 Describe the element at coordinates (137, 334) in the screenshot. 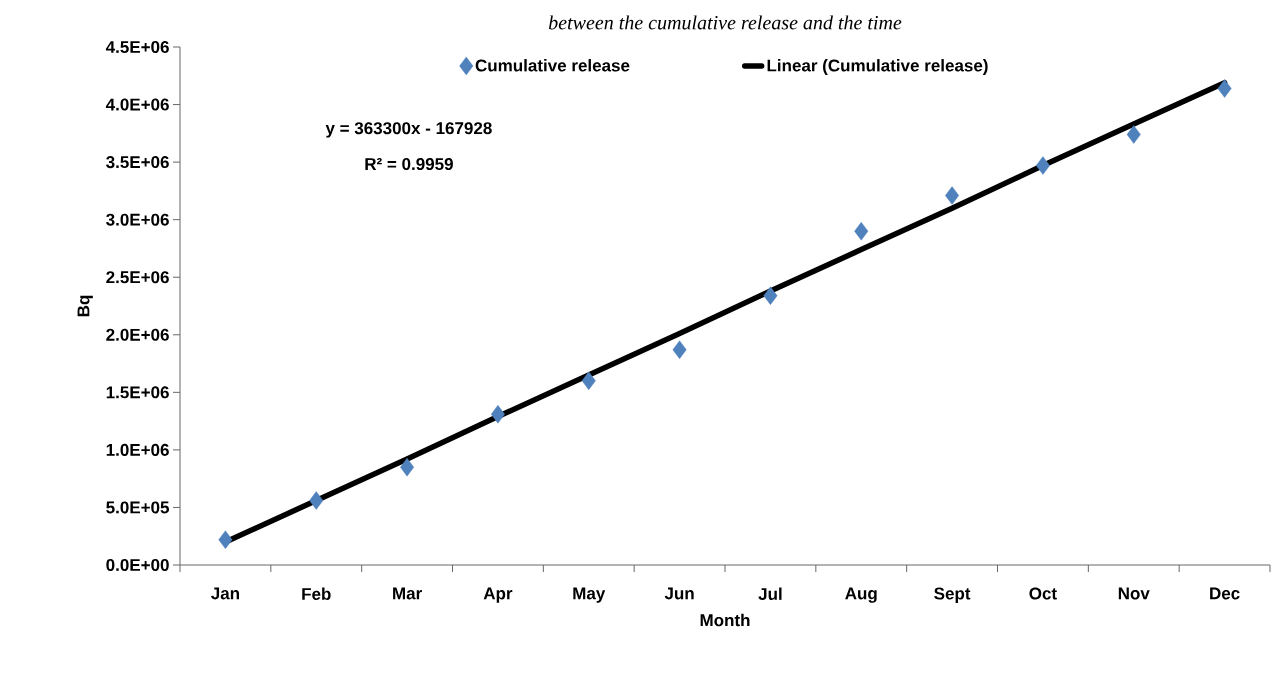

I see `y-tick-label: 2.0E+06` at that location.